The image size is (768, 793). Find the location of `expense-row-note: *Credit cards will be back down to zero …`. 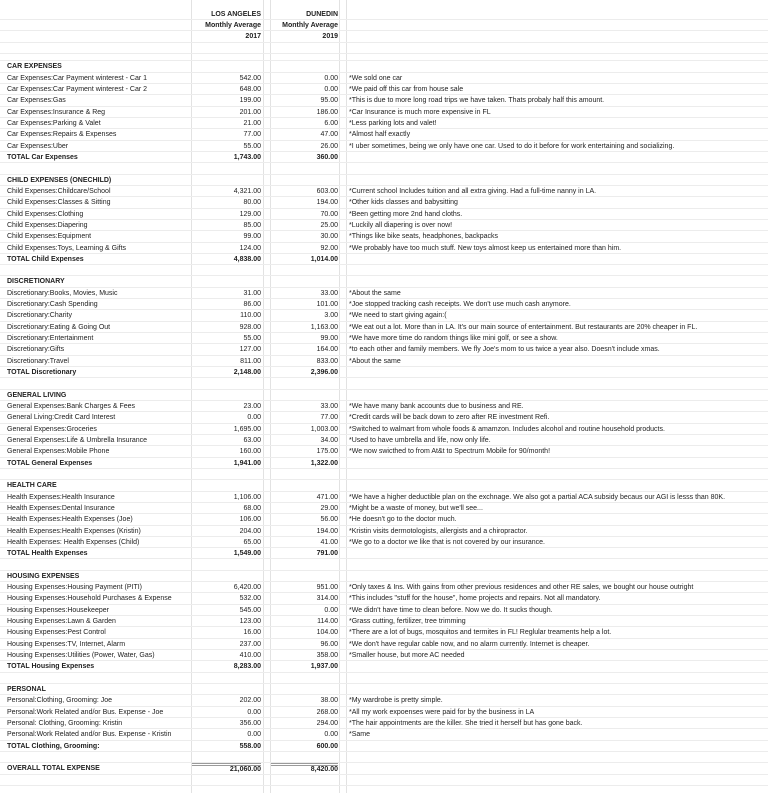

expense-row-note: *Credit cards will be back down to zero … is located at coordinates (449, 418).